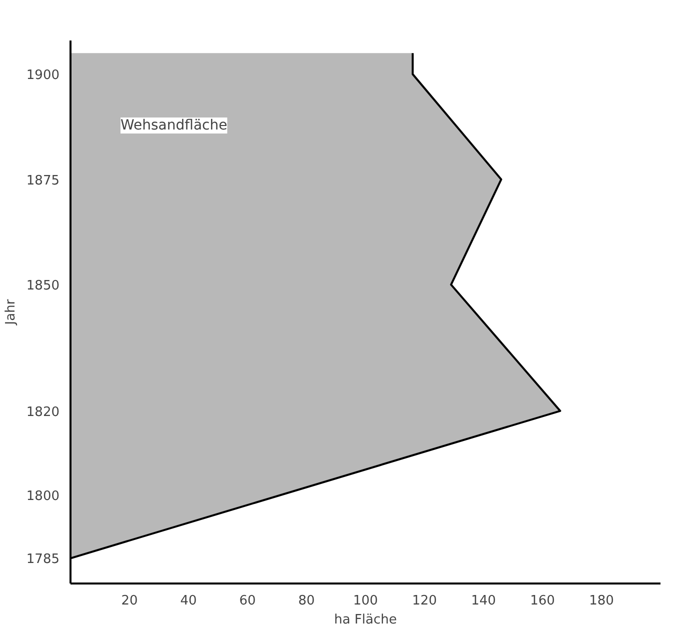 The image size is (697, 639). What do you see at coordinates (424, 601) in the screenshot?
I see `x-tick-label: 120` at bounding box center [424, 601].